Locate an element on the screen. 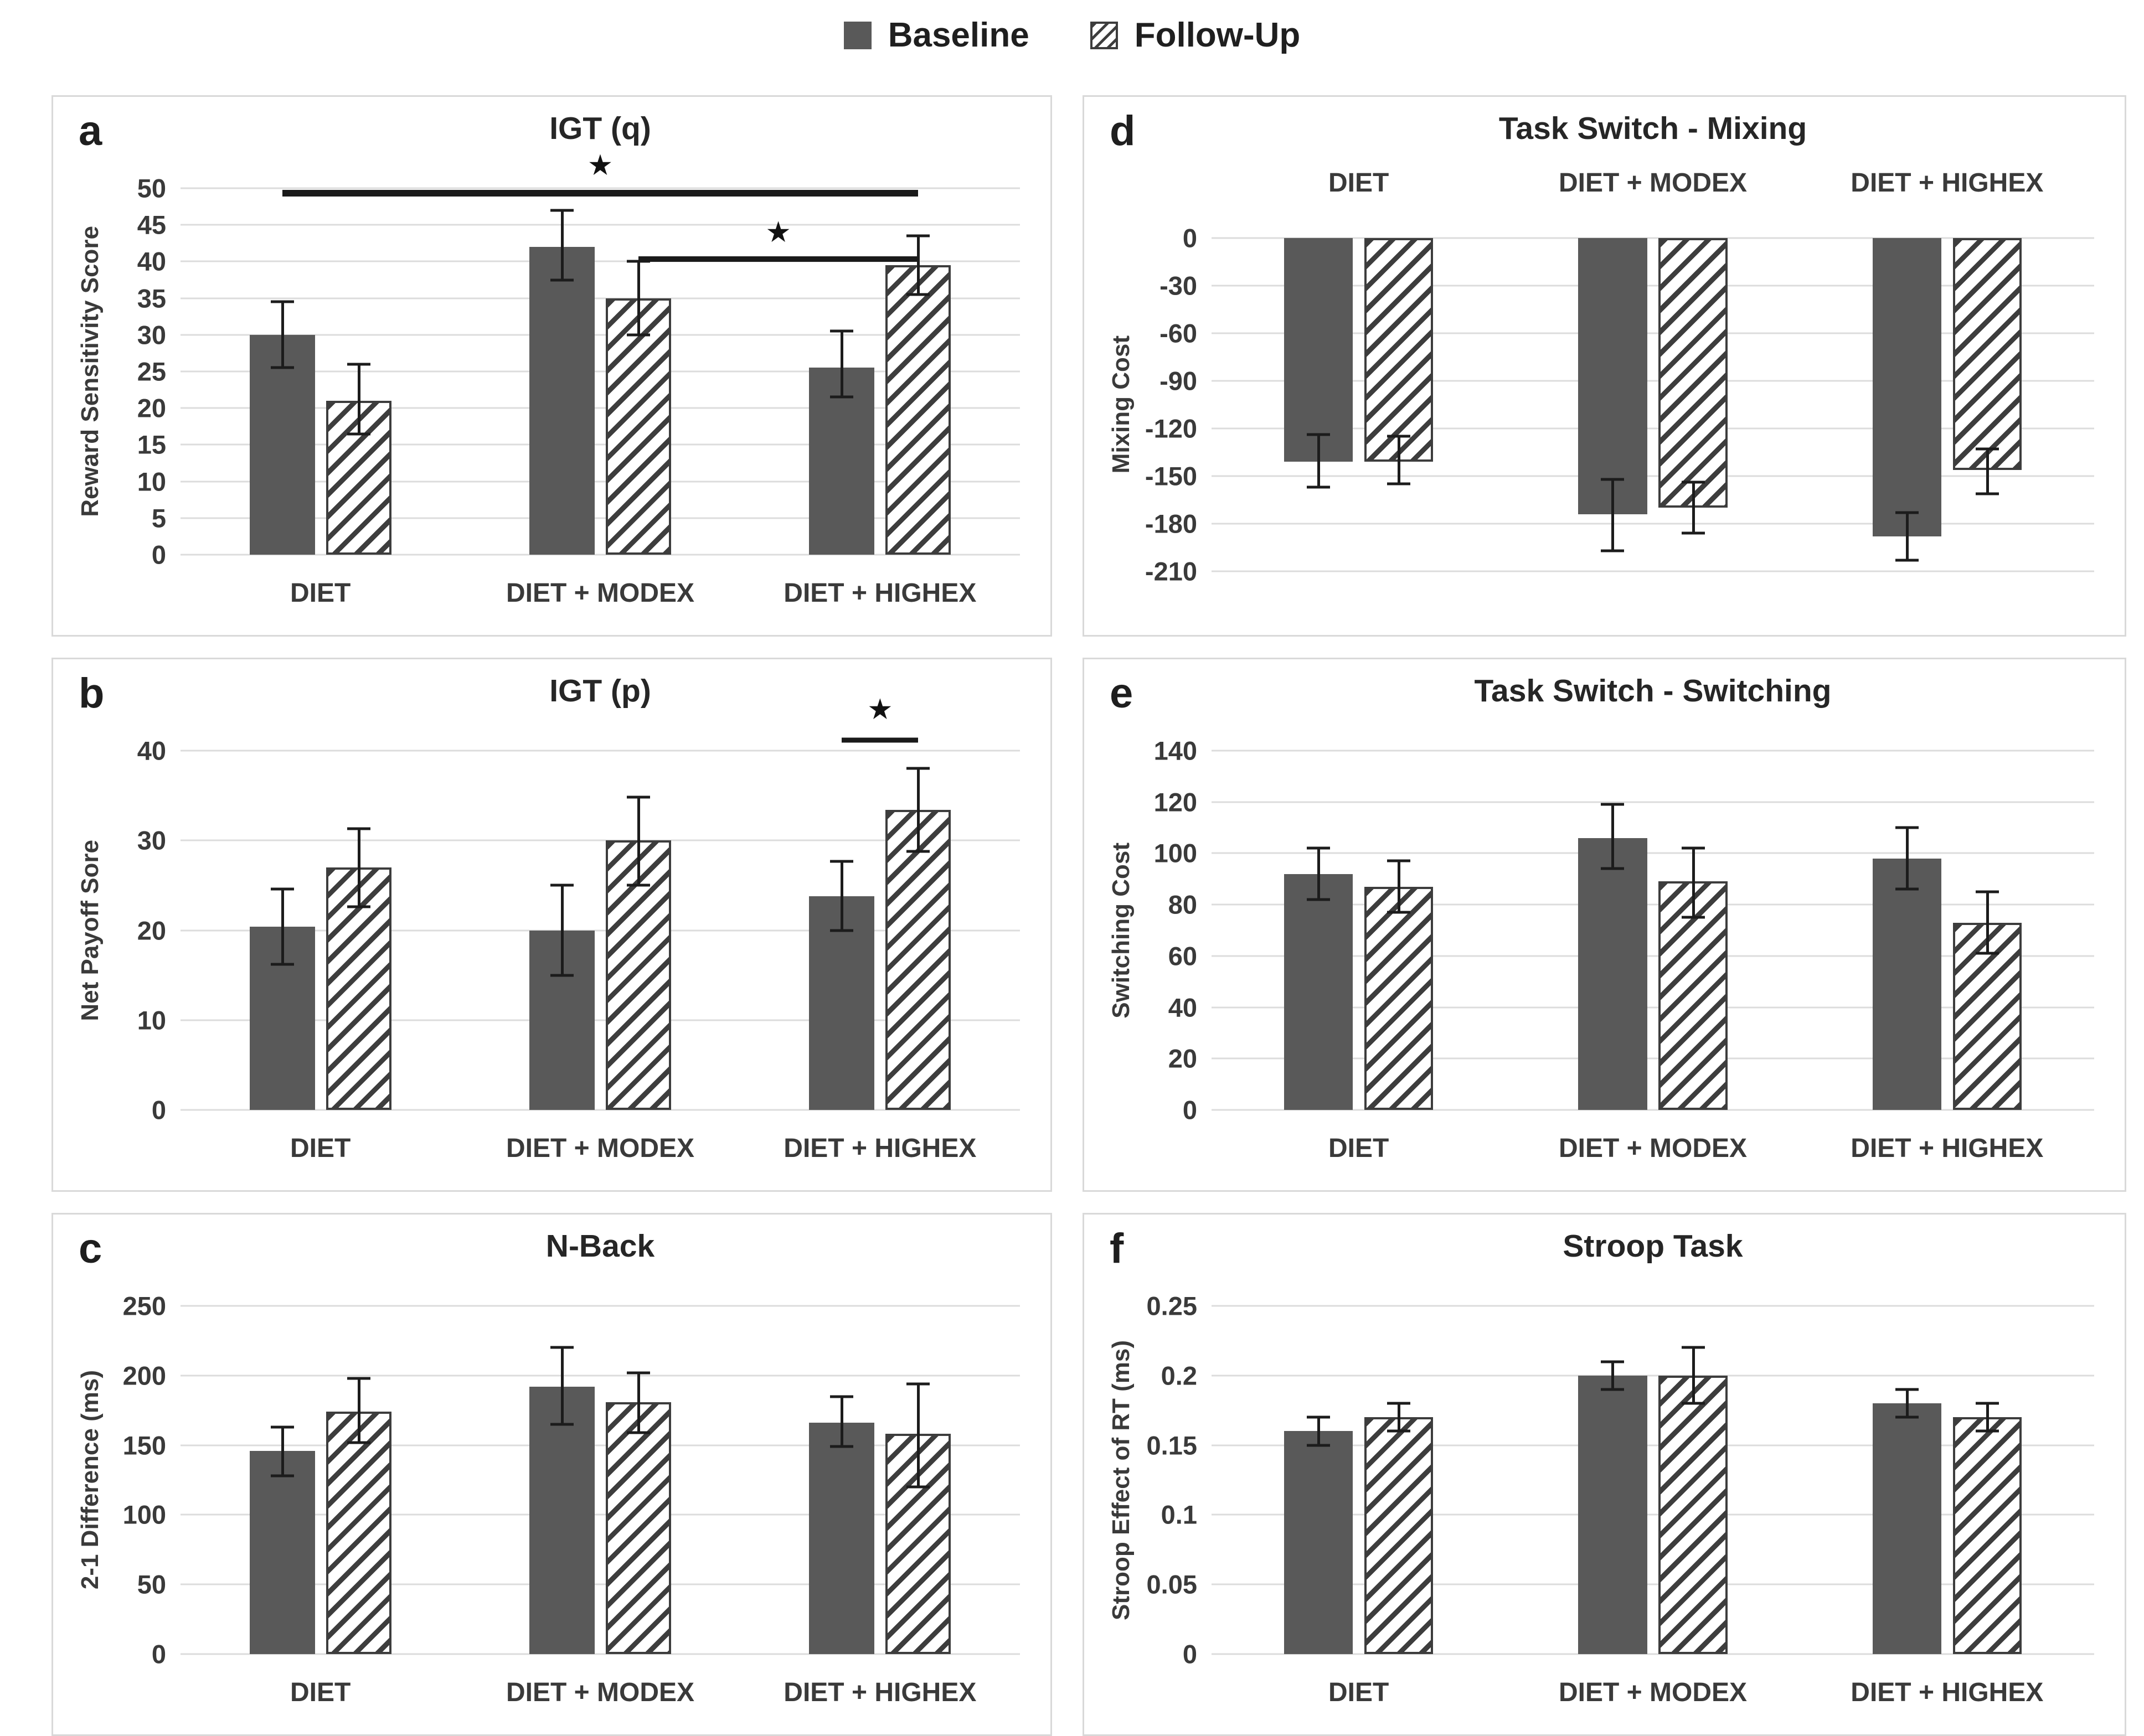  y-tick-label: 100 is located at coordinates (144, 1515).